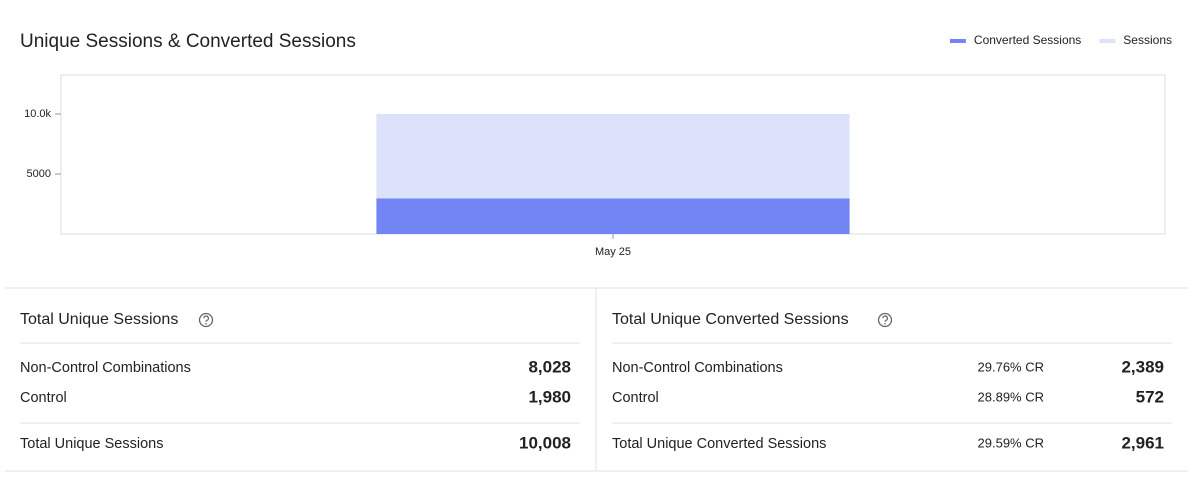  What do you see at coordinates (1011, 396) in the screenshot?
I see `conversion-rate: 28.89% CR` at bounding box center [1011, 396].